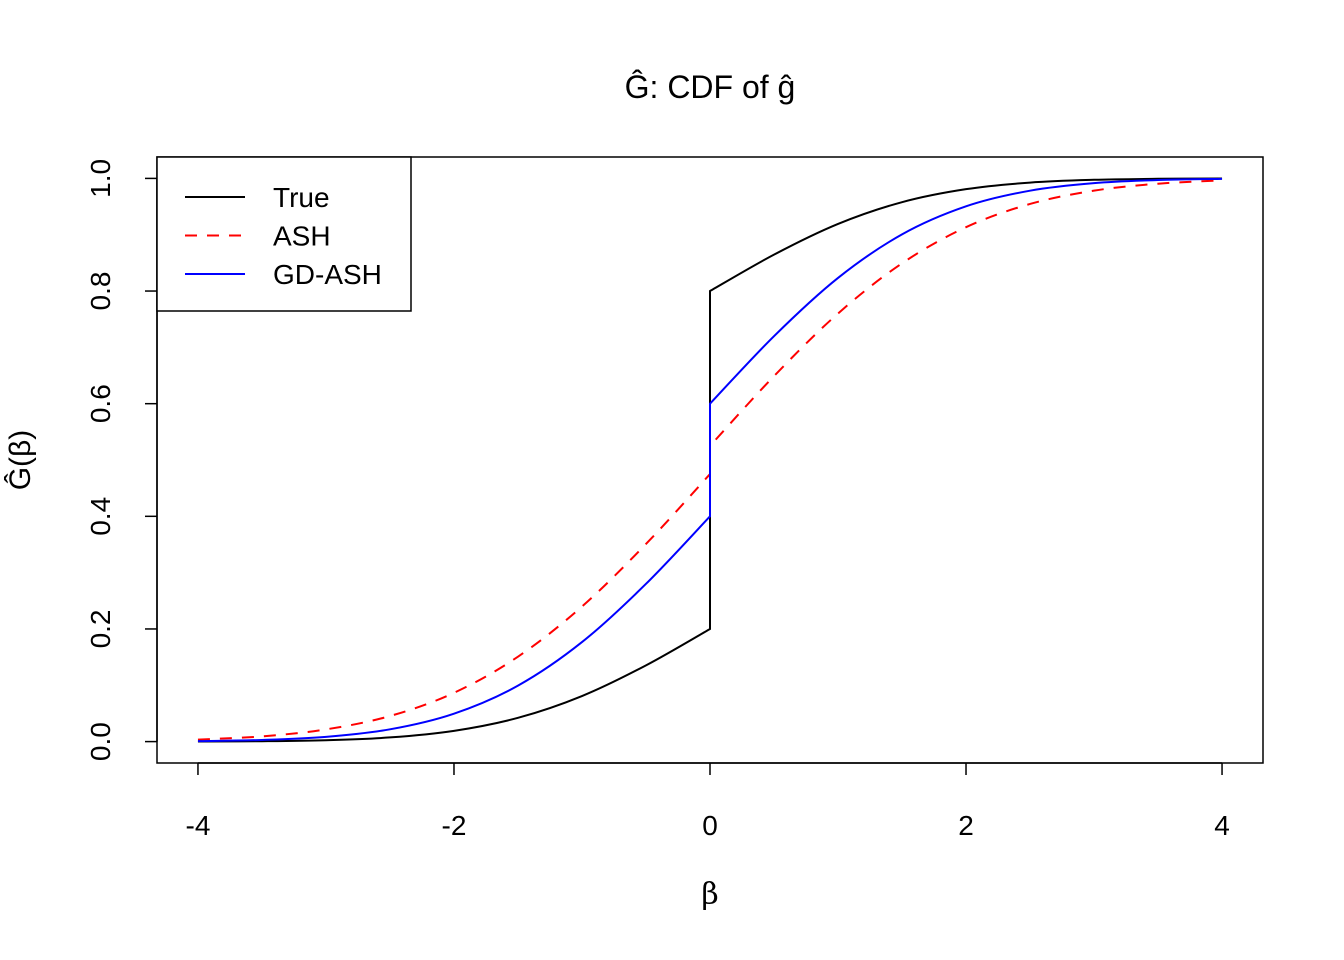  What do you see at coordinates (100, 628) in the screenshot?
I see `y-tick-label: 0.2` at bounding box center [100, 628].